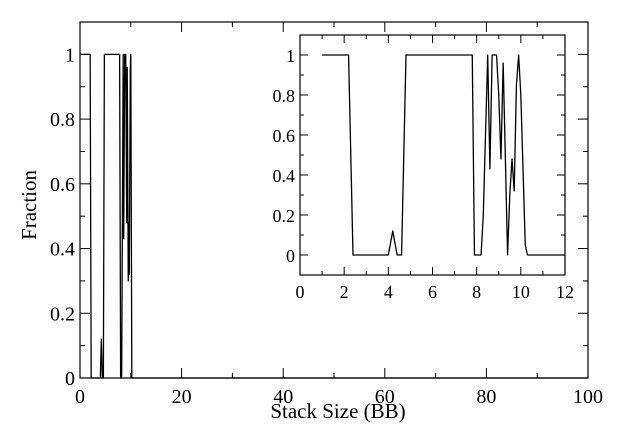 This screenshot has width=623, height=440. Describe the element at coordinates (337, 411) in the screenshot. I see `x-axis-title: Stack Size (BB)` at that location.